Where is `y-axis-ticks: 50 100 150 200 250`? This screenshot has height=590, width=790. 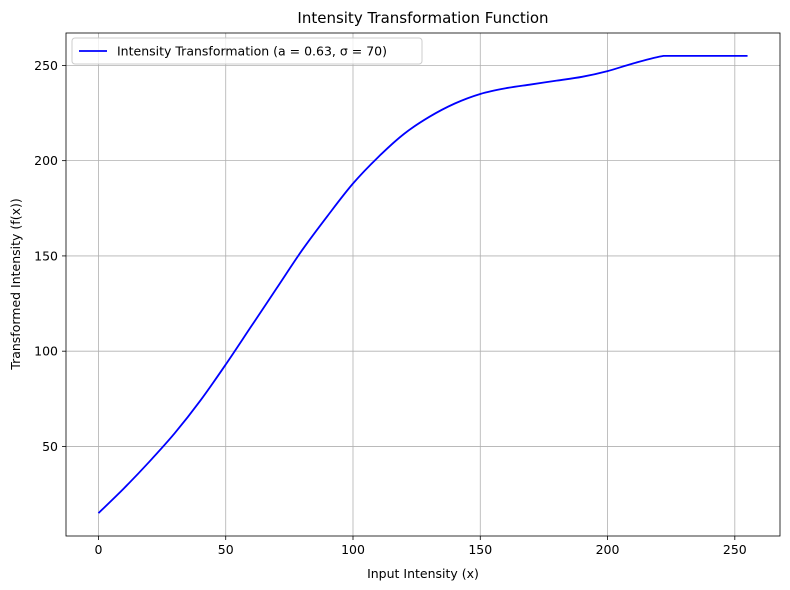
y-axis-ticks: 50 100 150 200 250 is located at coordinates (50, 256).